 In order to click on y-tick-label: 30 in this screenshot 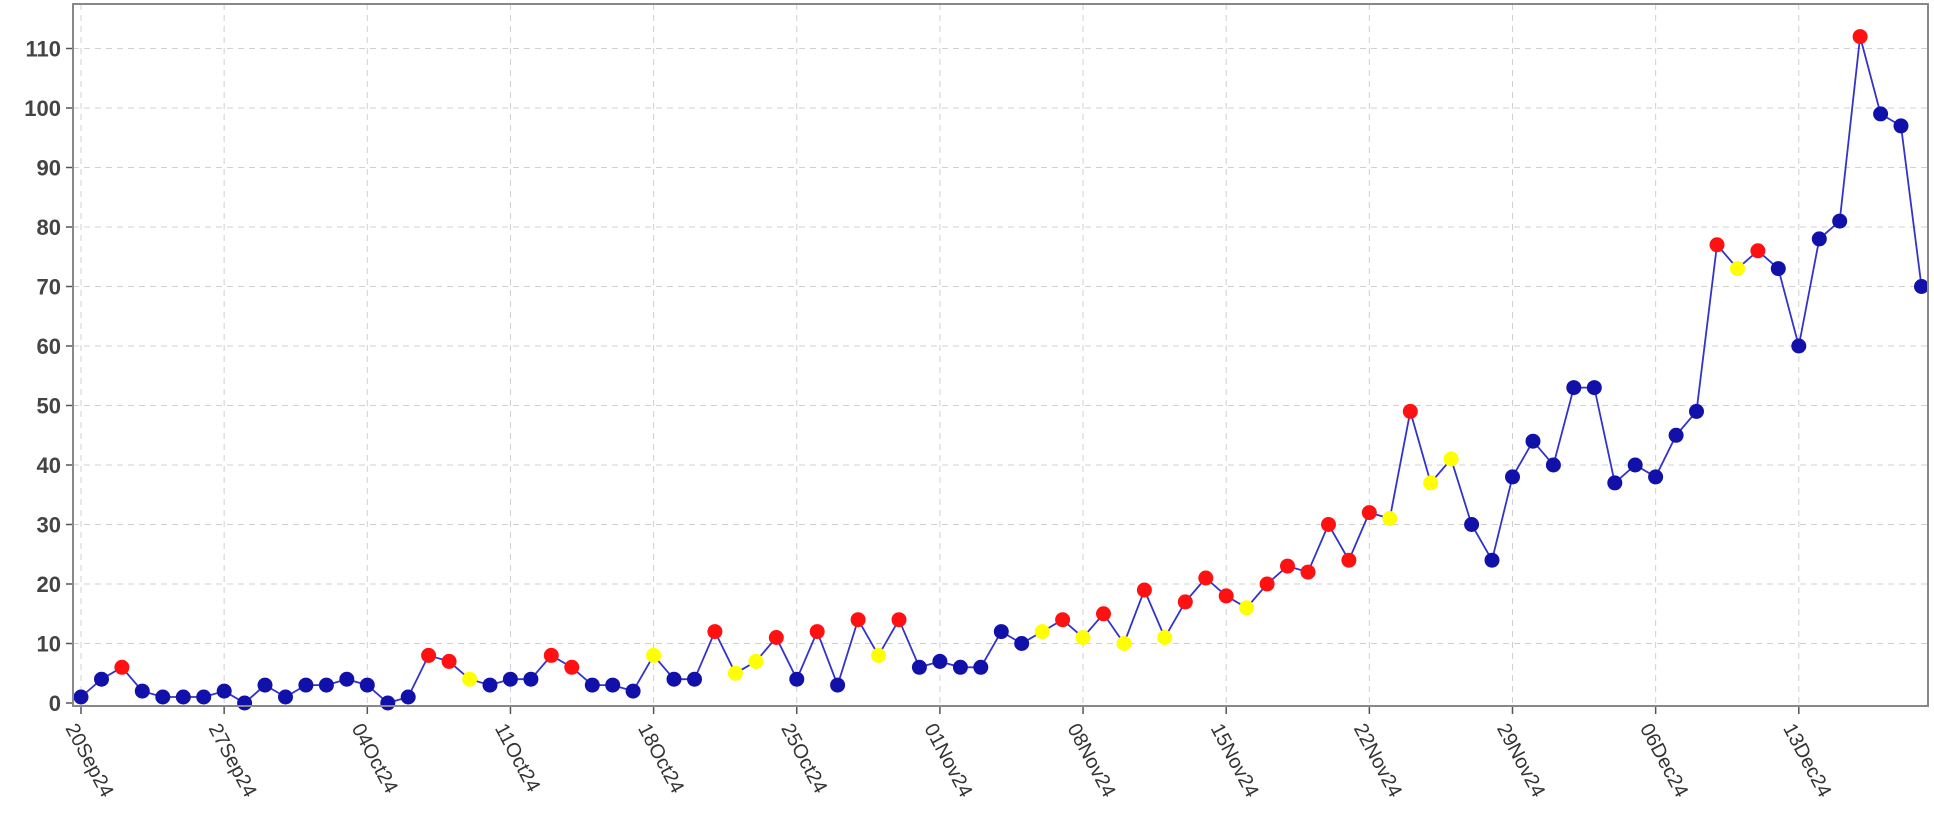, I will do `click(49, 525)`.